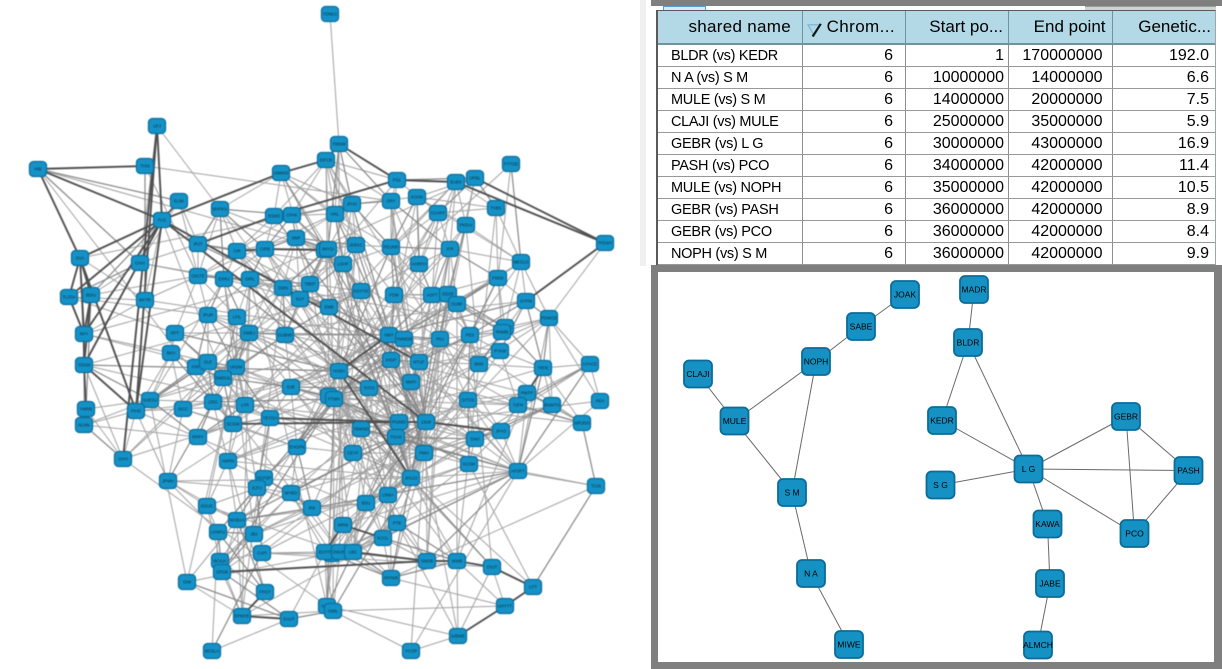 This screenshot has height=669, width=1222. Describe the element at coordinates (236, 251) in the screenshot. I see `svg-text: CIR` at that location.